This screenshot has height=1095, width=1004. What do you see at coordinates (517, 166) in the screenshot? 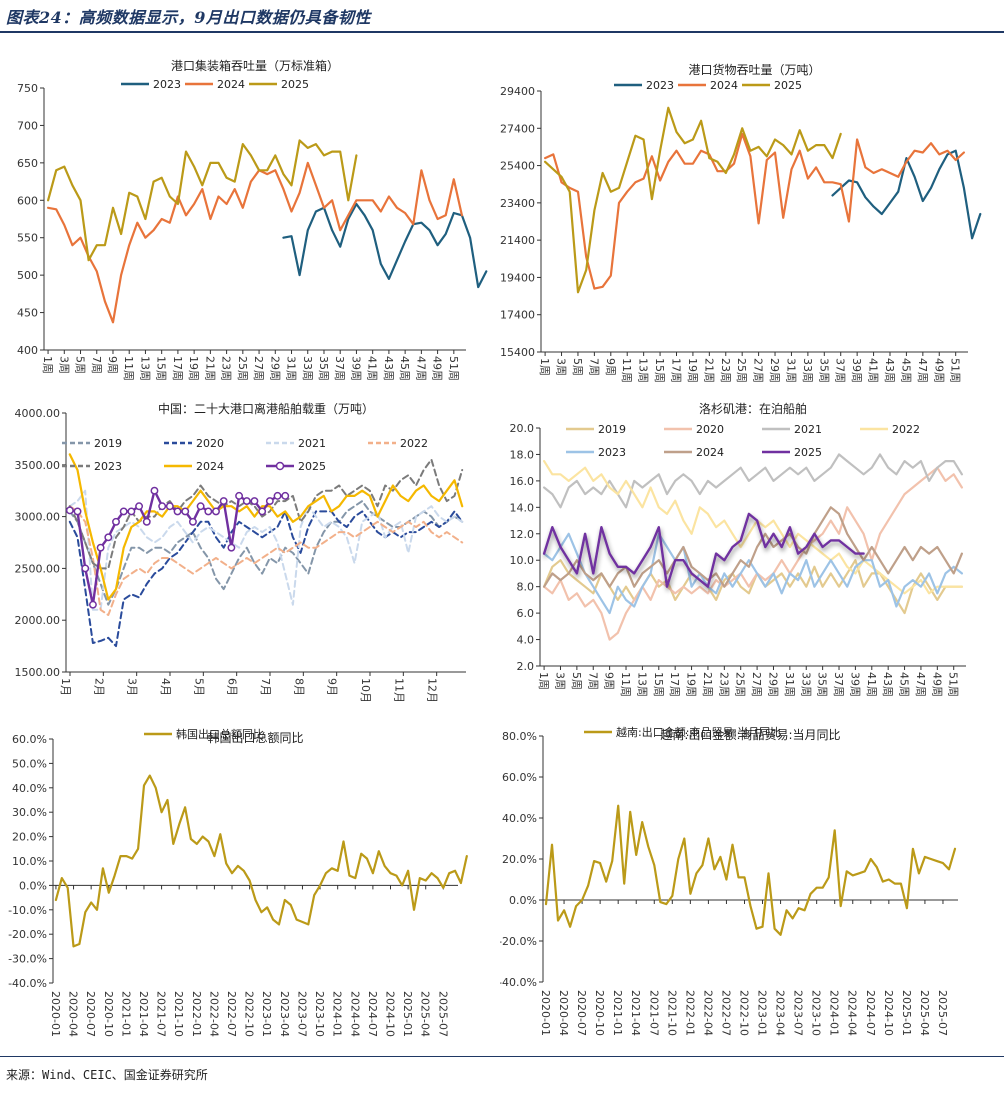
I see `y-tick-label: 25400` at bounding box center [517, 166].